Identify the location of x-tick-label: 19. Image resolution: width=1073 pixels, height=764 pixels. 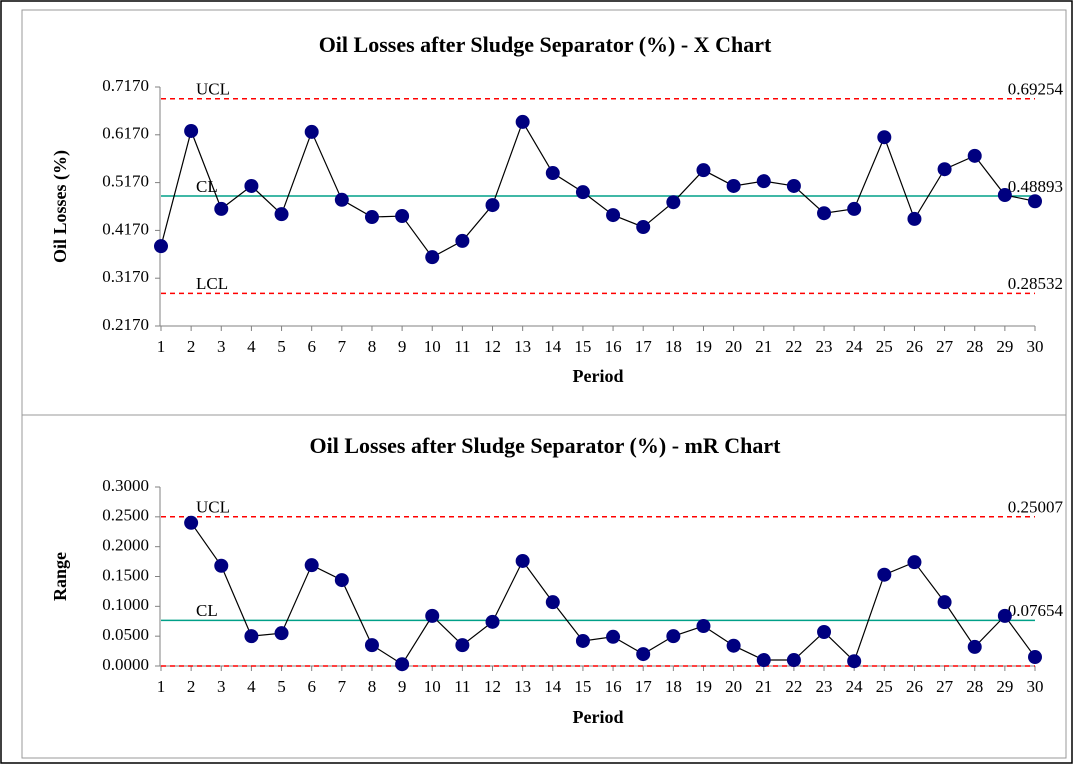
(703, 686).